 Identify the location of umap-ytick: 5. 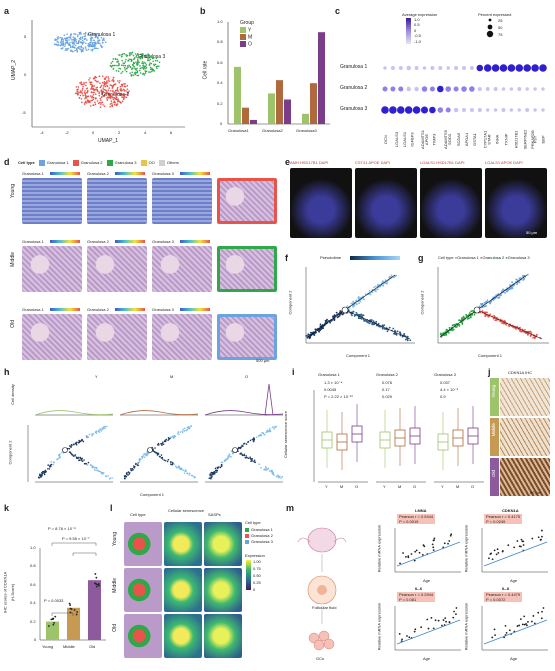
(25, 36).